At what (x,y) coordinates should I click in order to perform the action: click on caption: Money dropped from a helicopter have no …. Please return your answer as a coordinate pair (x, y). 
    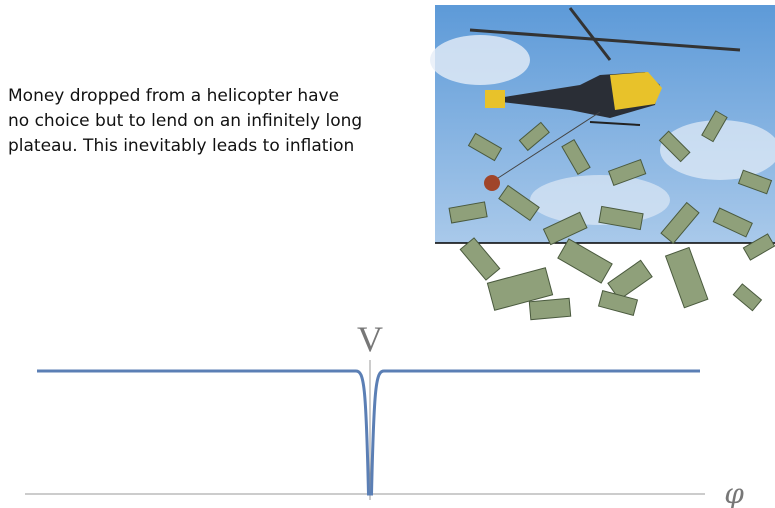
    Looking at the image, I should click on (185, 121).